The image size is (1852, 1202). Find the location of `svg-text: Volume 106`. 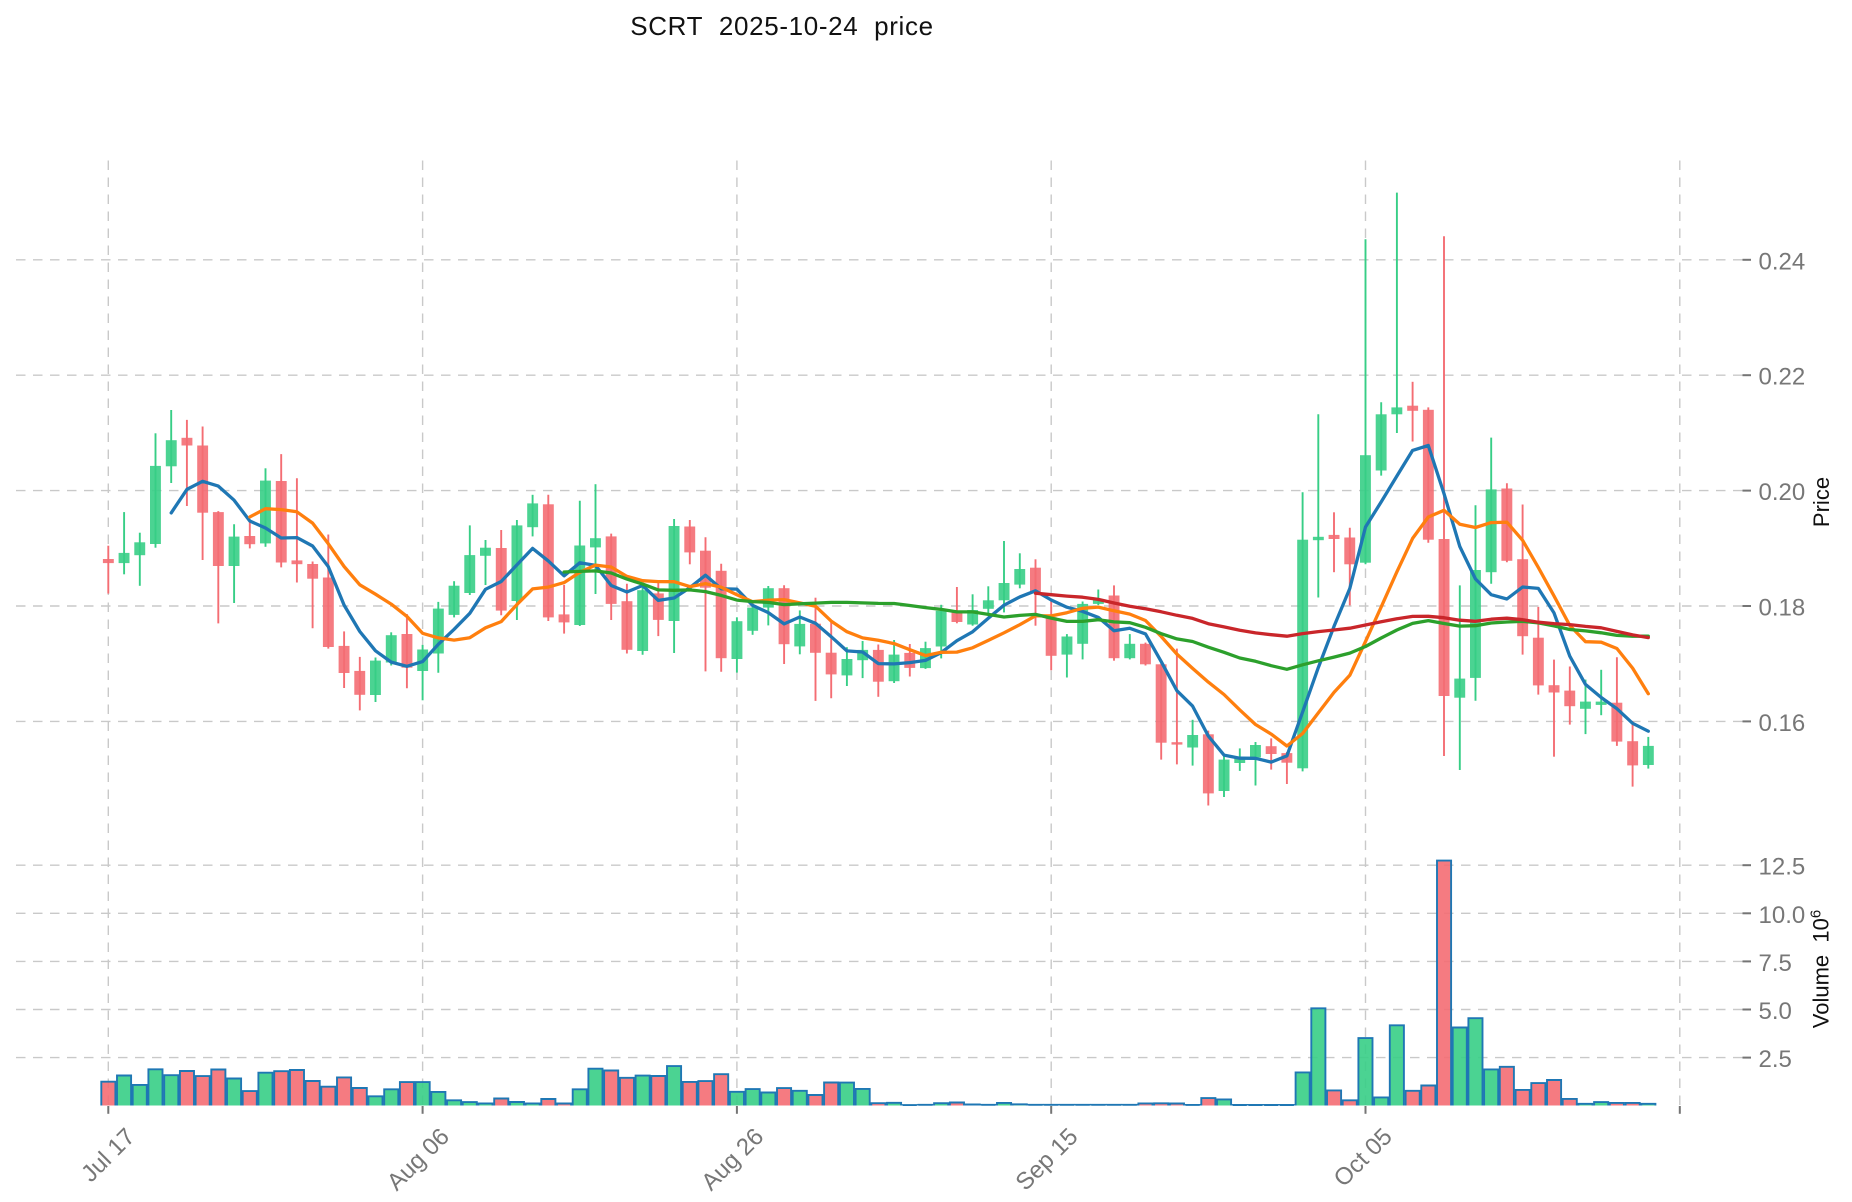

svg-text: Volume 106 is located at coordinates (1820, 969).